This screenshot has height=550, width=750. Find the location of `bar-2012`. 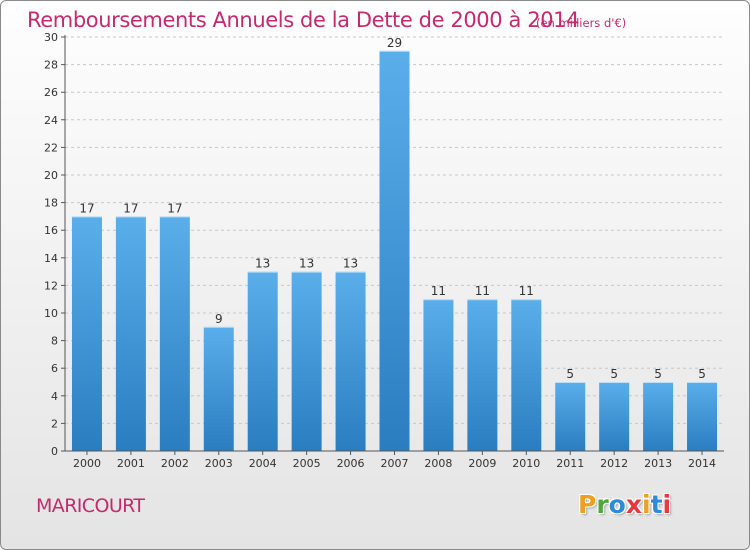

bar-2012 is located at coordinates (614, 416).